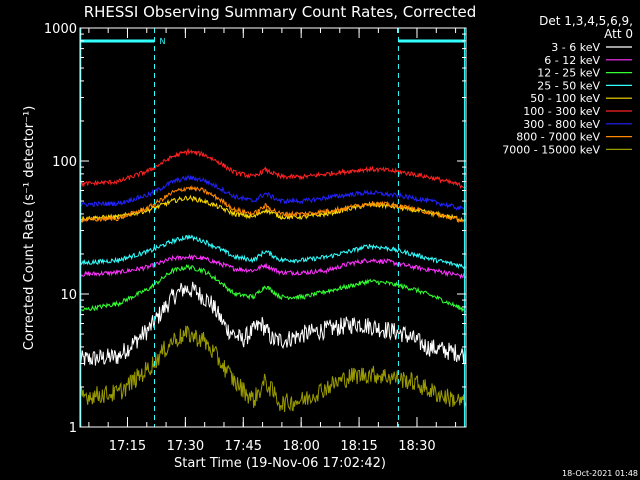  I want to click on legend-label-5: 50 - 100 keV, so click(565, 98).